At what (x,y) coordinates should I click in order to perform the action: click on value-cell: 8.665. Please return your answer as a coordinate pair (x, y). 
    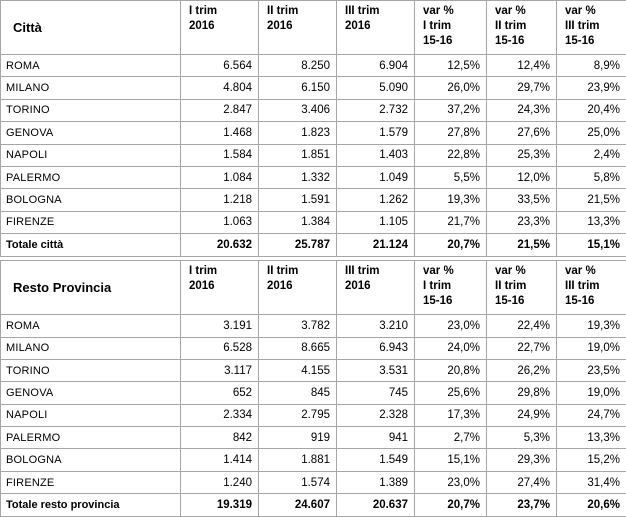
    Looking at the image, I should click on (298, 348).